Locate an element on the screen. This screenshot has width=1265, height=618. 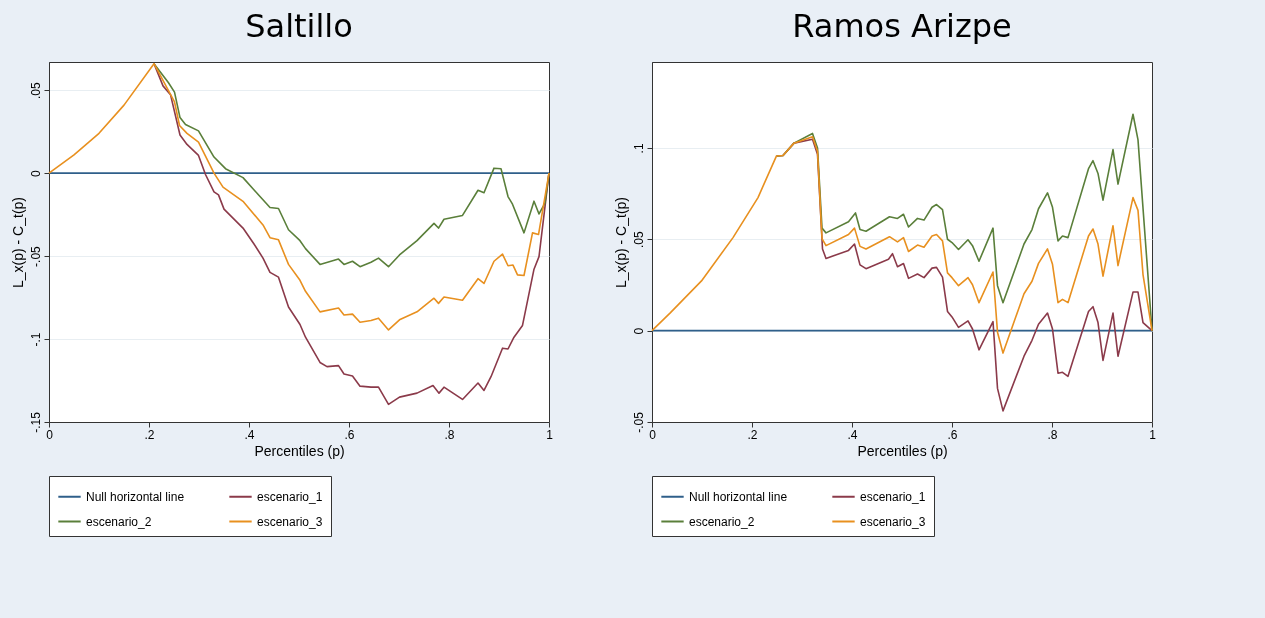
y-tick-label: .1 is located at coordinates (638, 148).